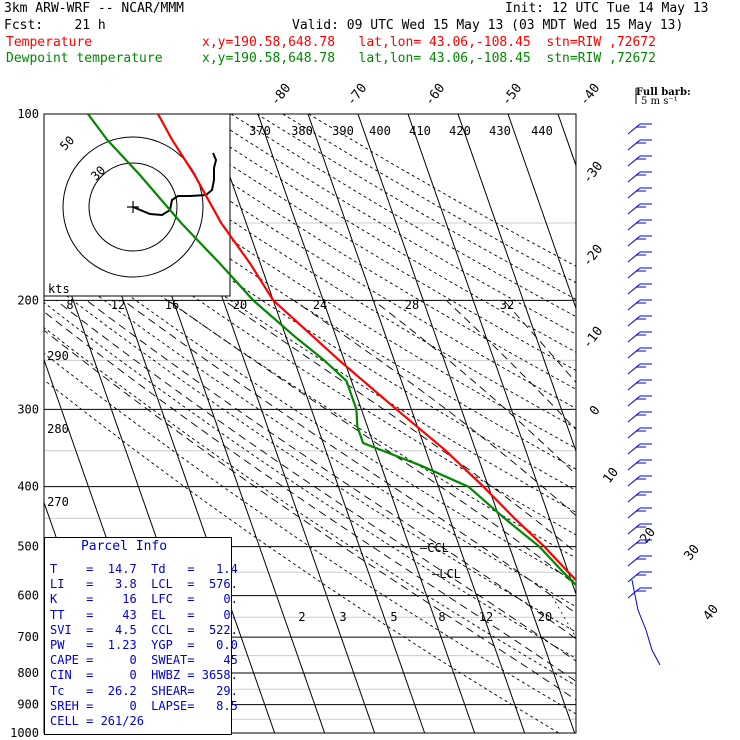 This screenshot has width=740, height=740. What do you see at coordinates (692, 553) in the screenshot?
I see `isotherm-label: 30` at bounding box center [692, 553].